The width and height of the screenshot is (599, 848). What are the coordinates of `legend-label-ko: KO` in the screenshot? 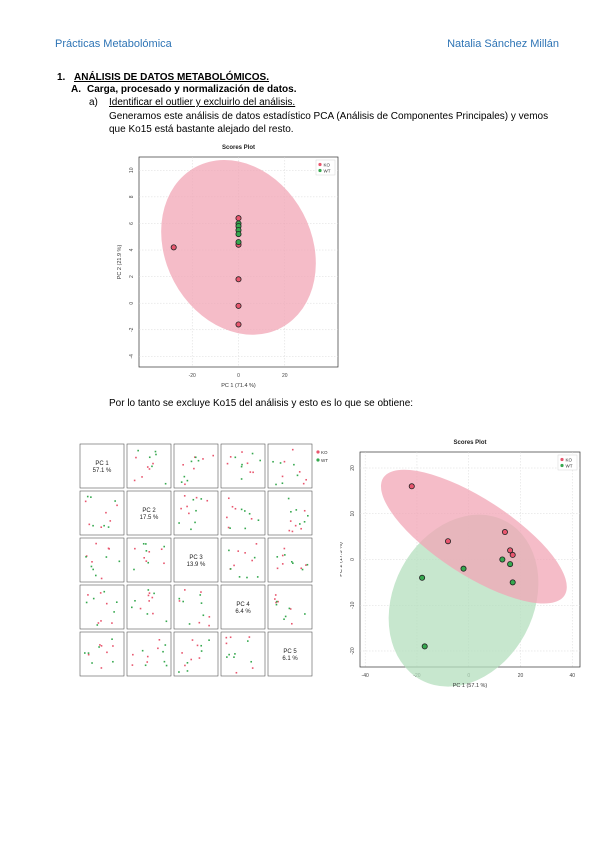 It's located at (327, 164).